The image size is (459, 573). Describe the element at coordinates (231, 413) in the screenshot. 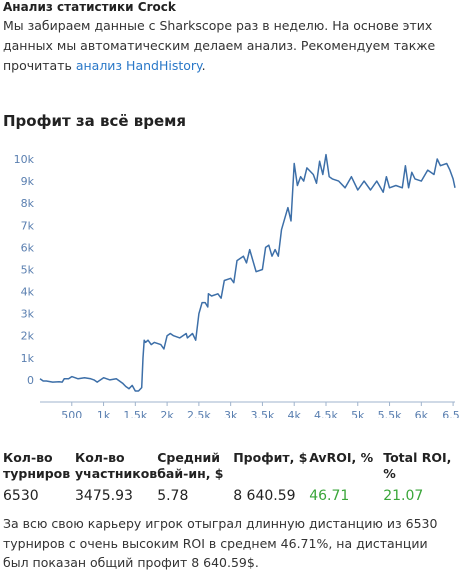

I see `x-tick-label: 3k` at that location.